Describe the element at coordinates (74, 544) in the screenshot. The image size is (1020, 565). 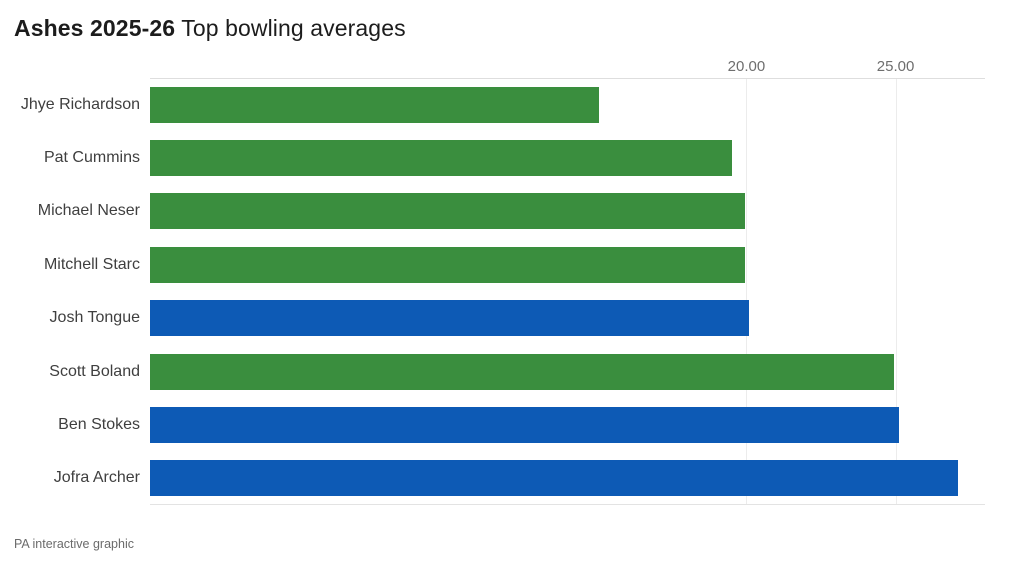
I see `source-credit: PA interactive graphic` at that location.